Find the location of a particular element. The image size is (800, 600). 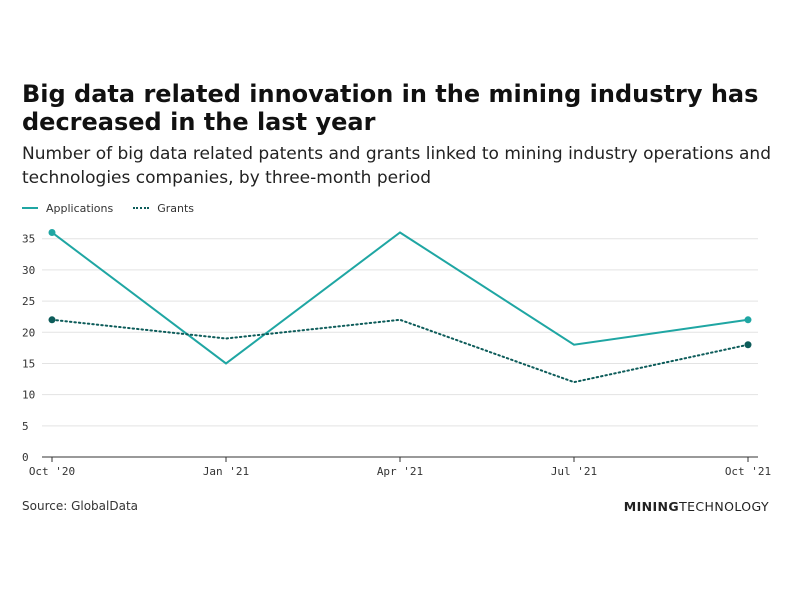

x-tick-label: Oct '20 is located at coordinates (52, 471).